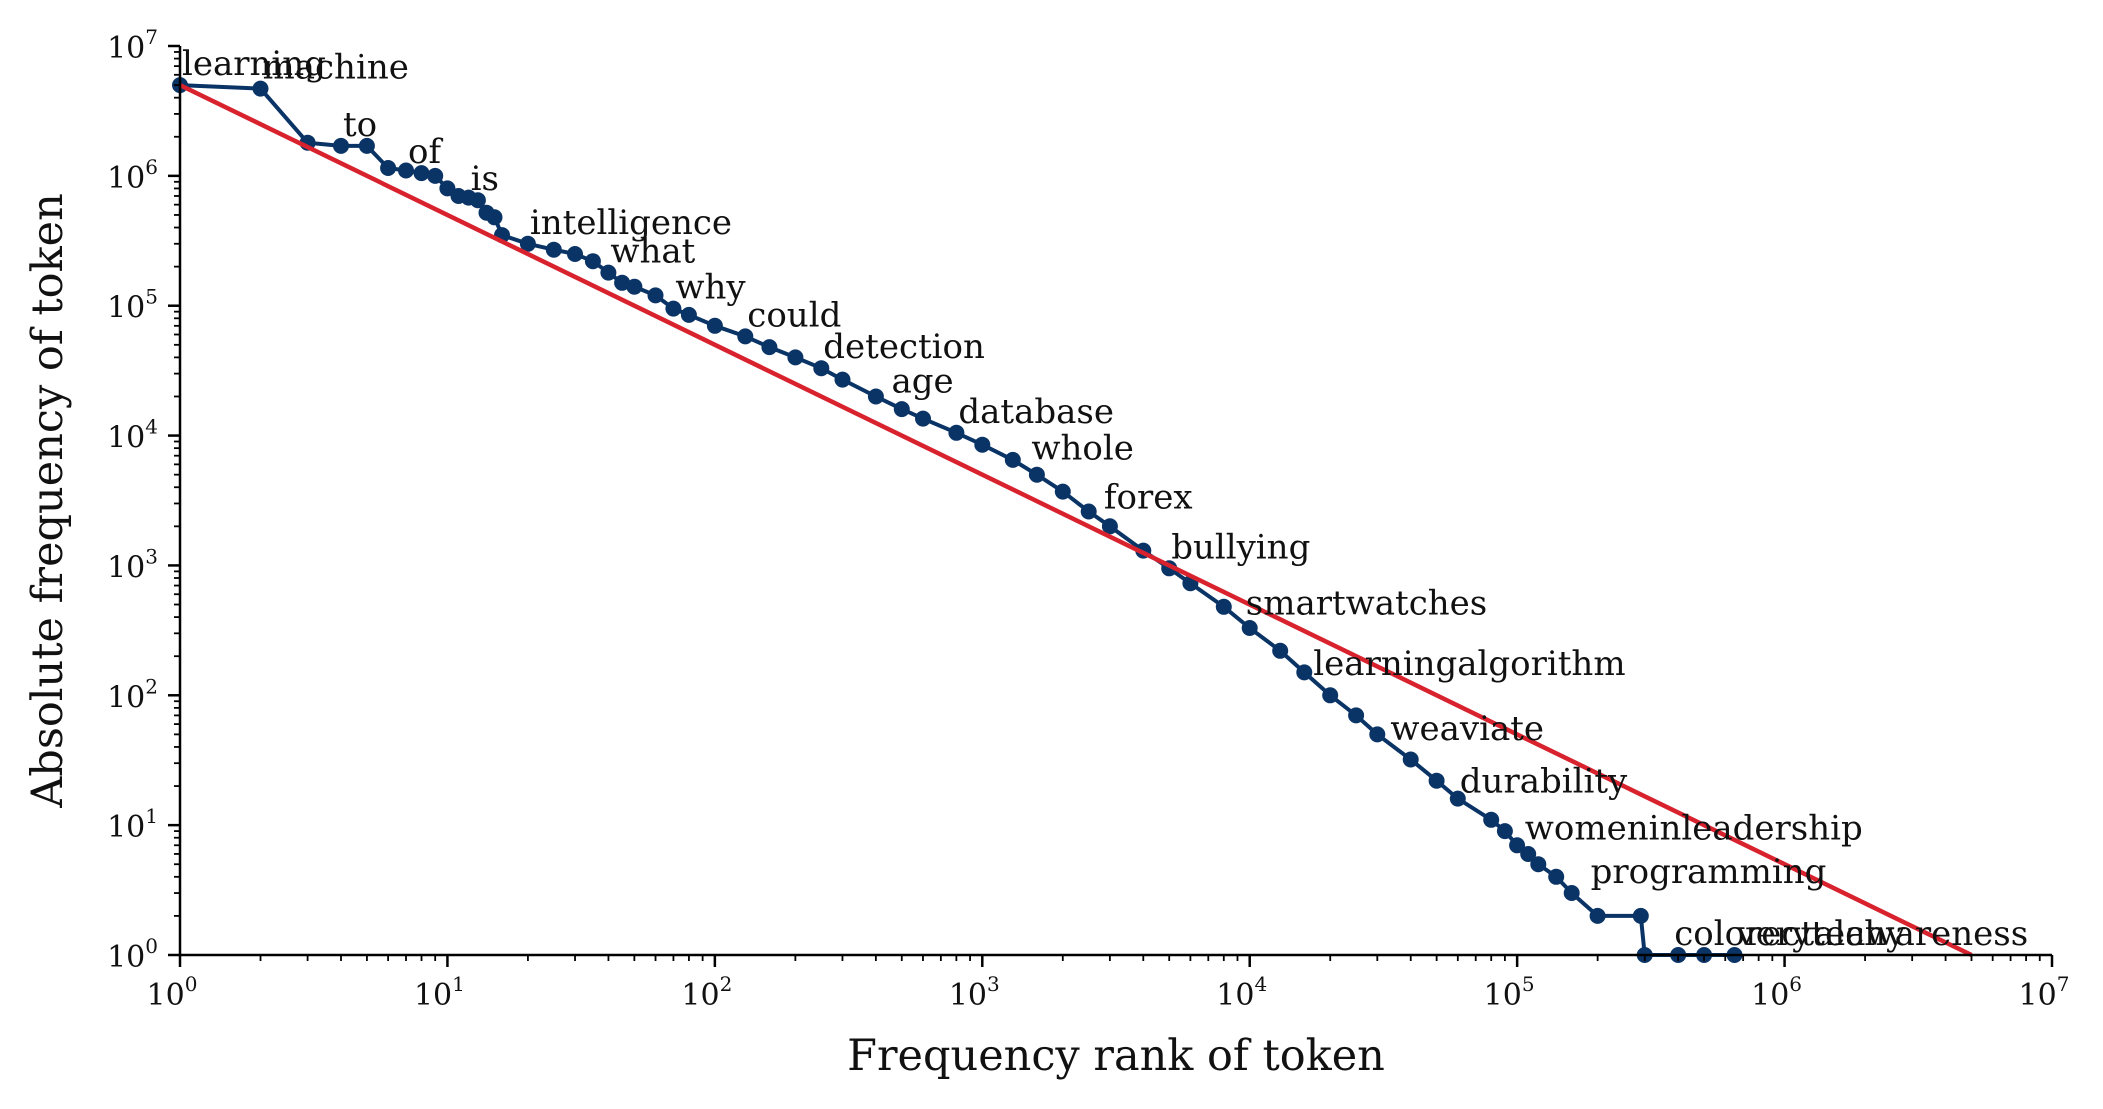 Image resolution: width=2103 pixels, height=1109 pixels. Describe the element at coordinates (710, 288) in the screenshot. I see `token-label: why` at that location.